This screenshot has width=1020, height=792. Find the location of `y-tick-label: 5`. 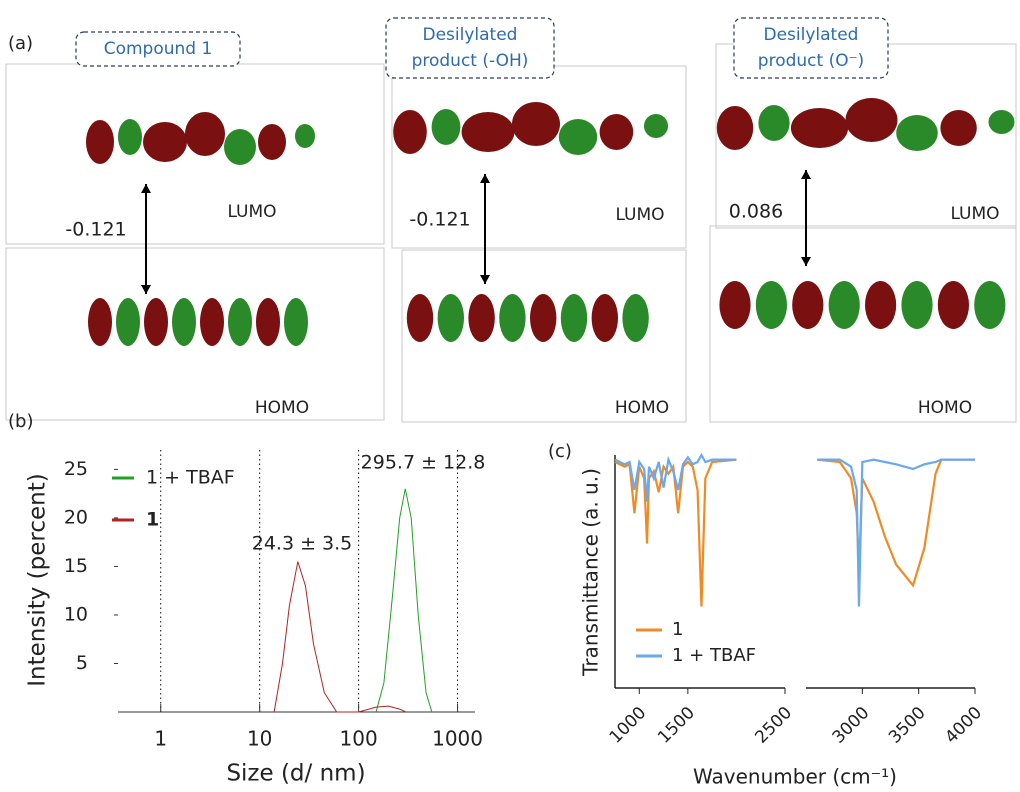

y-tick-label: 5 is located at coordinates (82, 663).